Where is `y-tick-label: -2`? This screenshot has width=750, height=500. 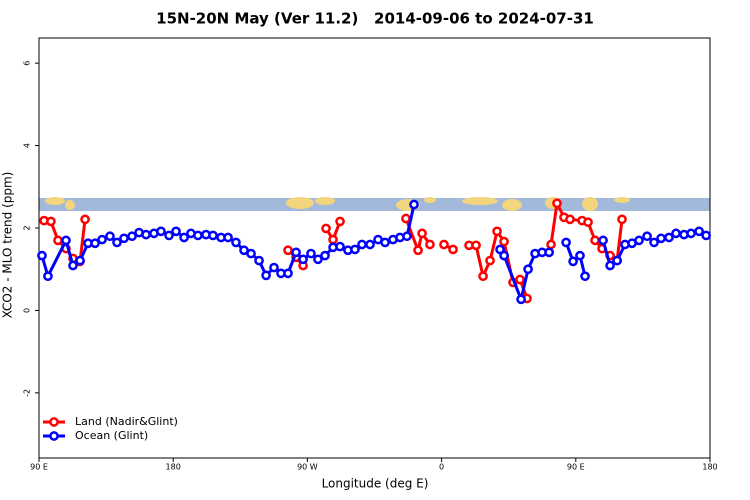 y-tick-label: -2 is located at coordinates (27, 393).